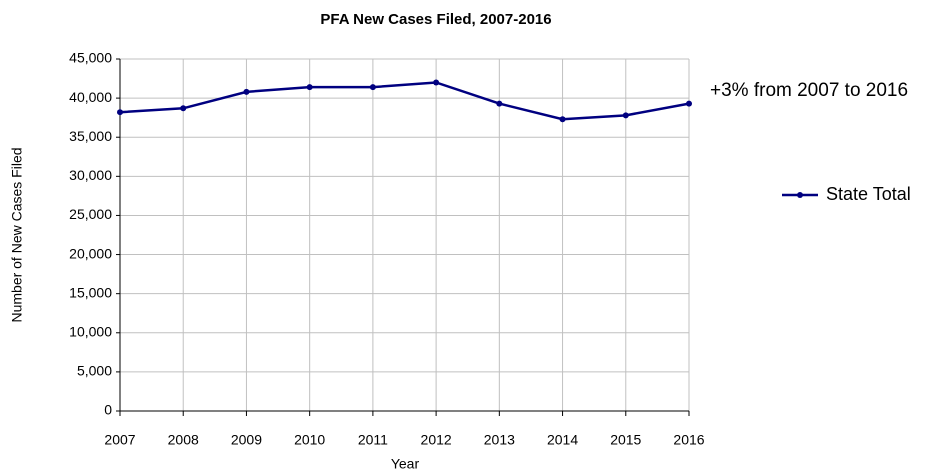  I want to click on y-tick-label: 40,000, so click(90, 97).